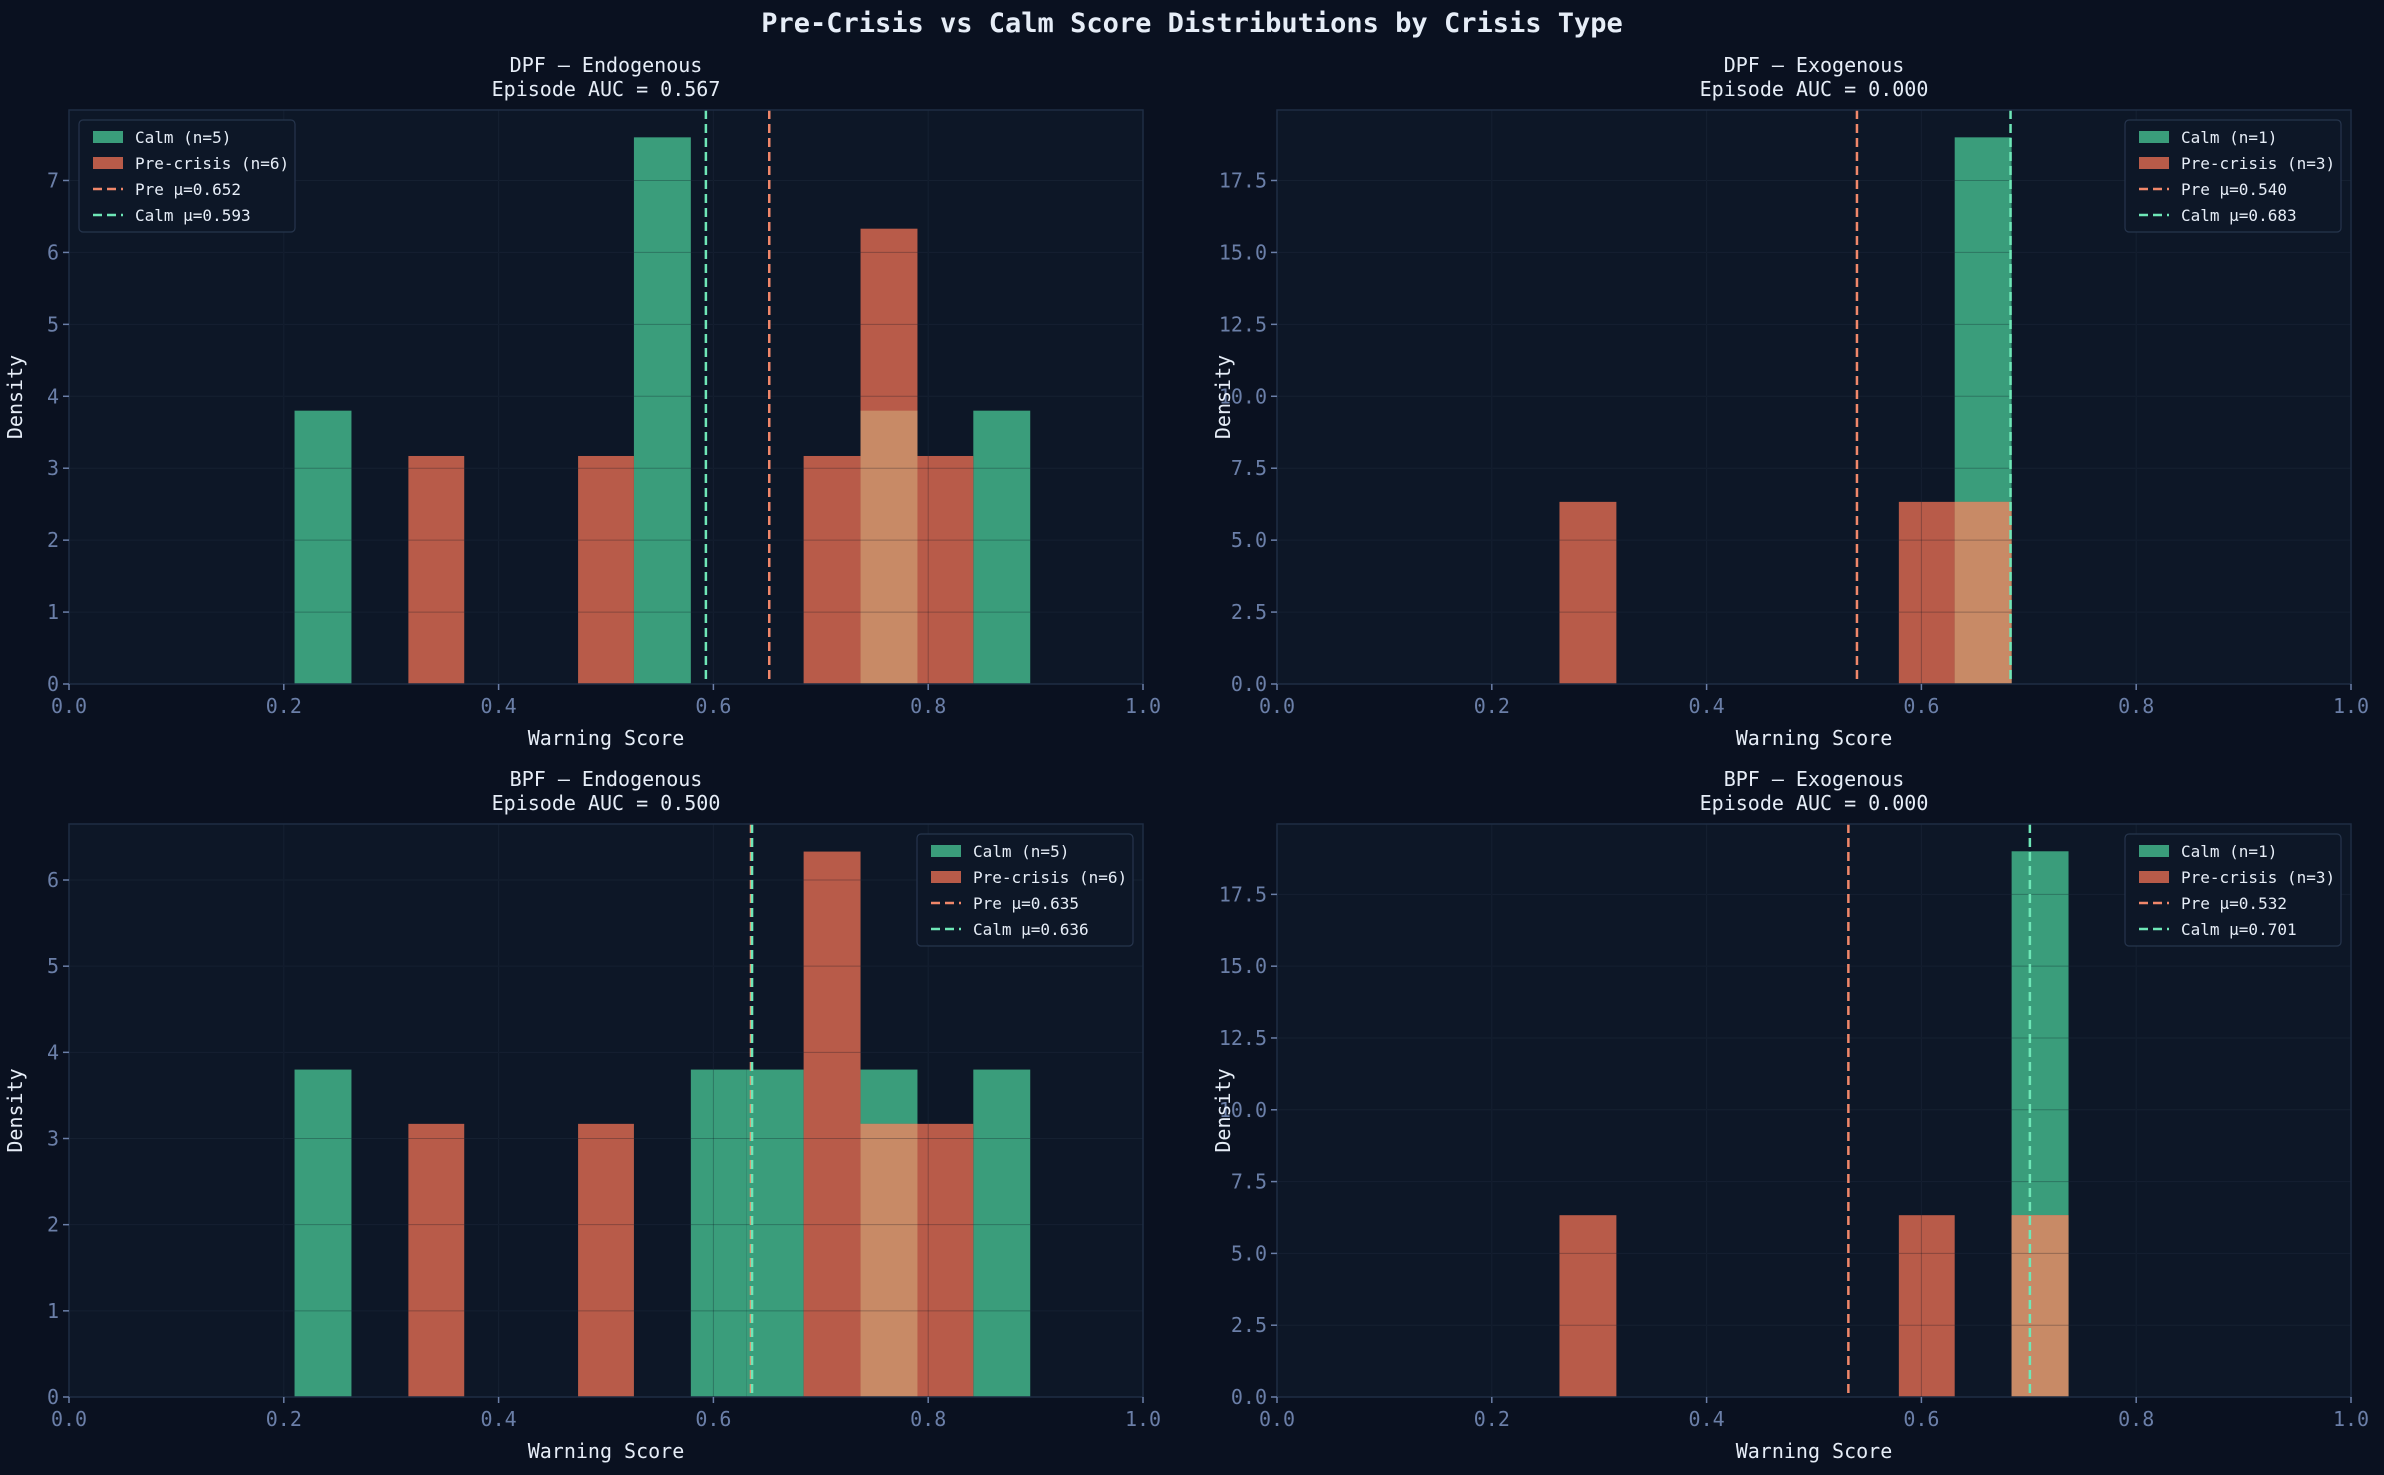  What do you see at coordinates (1026, 903) in the screenshot?
I see `legend-entry-label: Pre μ=0.635` at bounding box center [1026, 903].